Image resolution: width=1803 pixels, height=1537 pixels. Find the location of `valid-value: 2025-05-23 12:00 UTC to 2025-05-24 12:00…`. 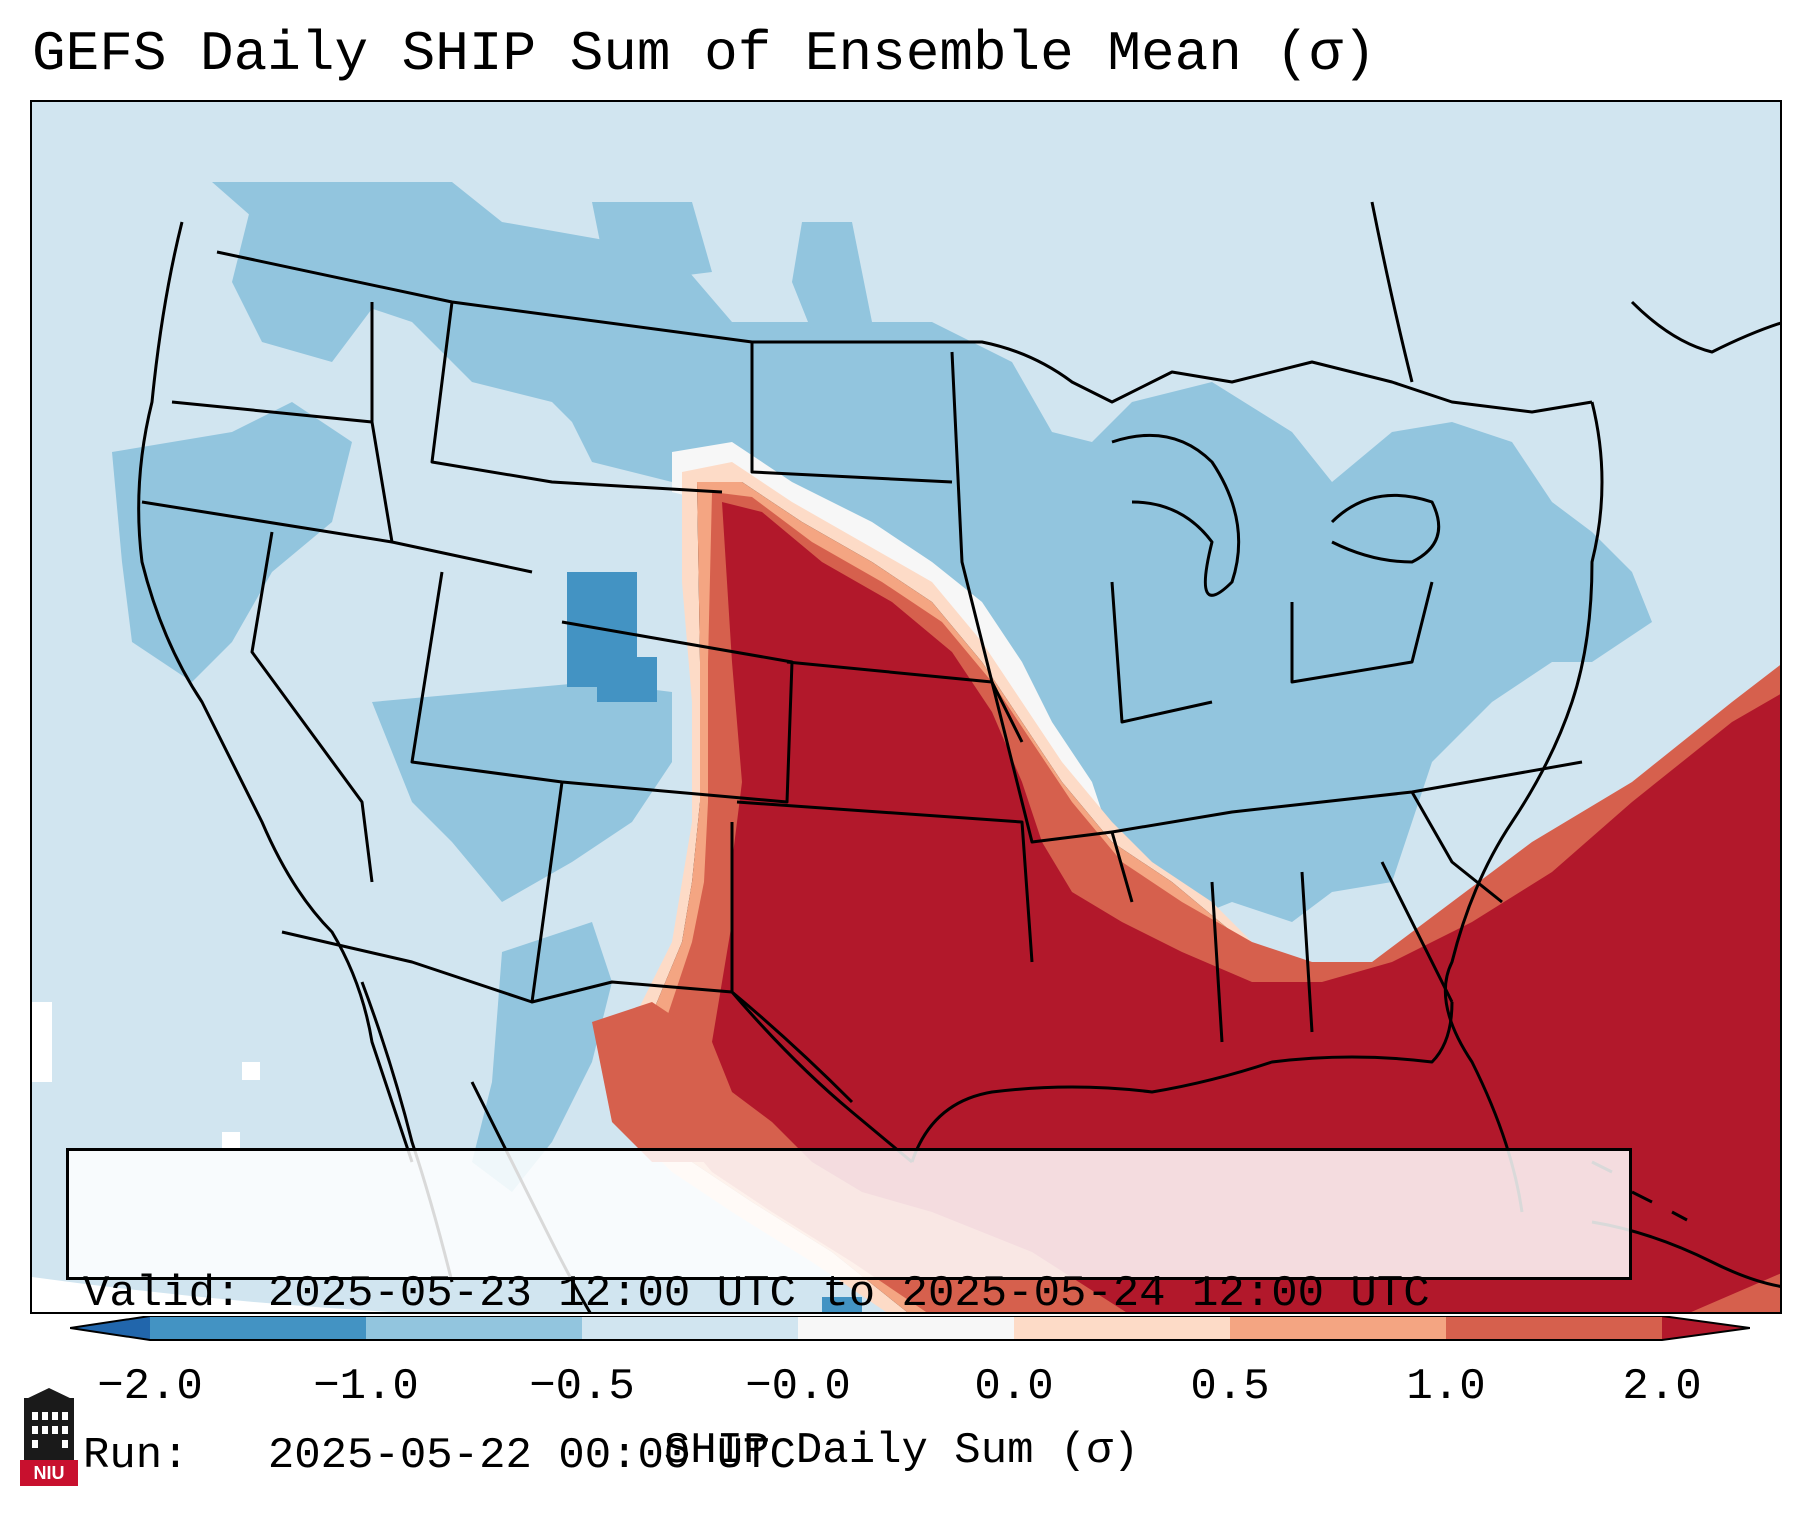

valid-value: 2025-05-23 12:00 UTC to 2025-05-24 12:00… is located at coordinates (848, 1294).